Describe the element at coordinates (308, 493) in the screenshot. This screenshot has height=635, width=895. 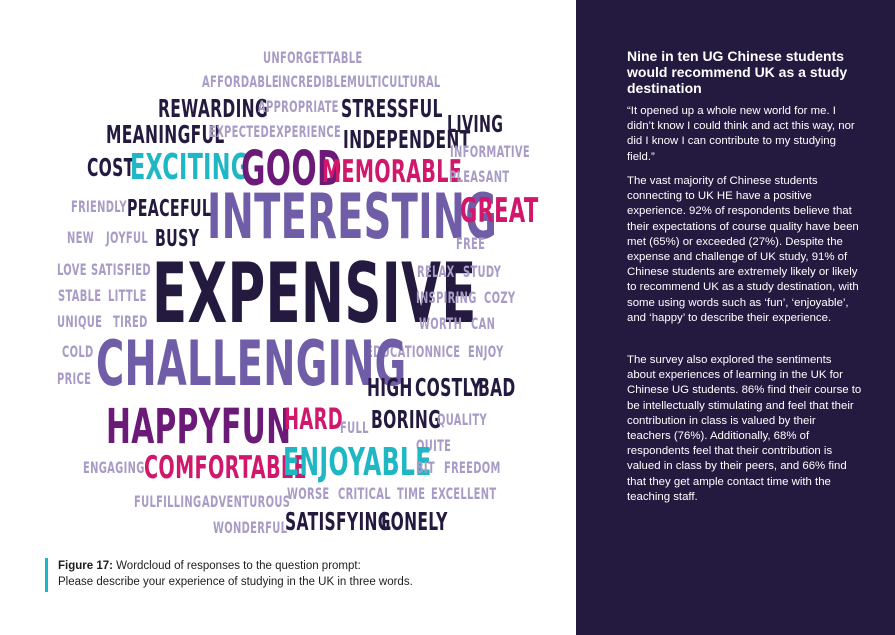
I see `word-worse: WORSE` at that location.